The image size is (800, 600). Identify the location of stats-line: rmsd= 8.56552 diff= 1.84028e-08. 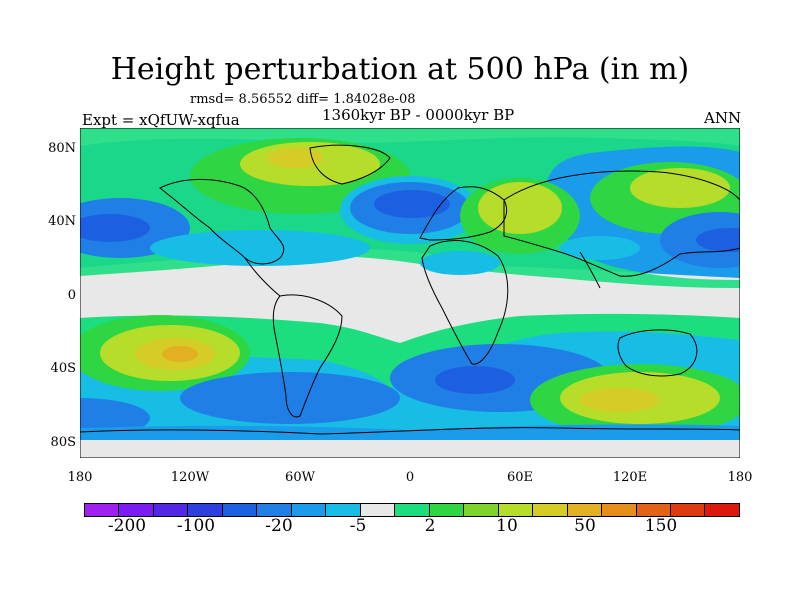
(303, 99).